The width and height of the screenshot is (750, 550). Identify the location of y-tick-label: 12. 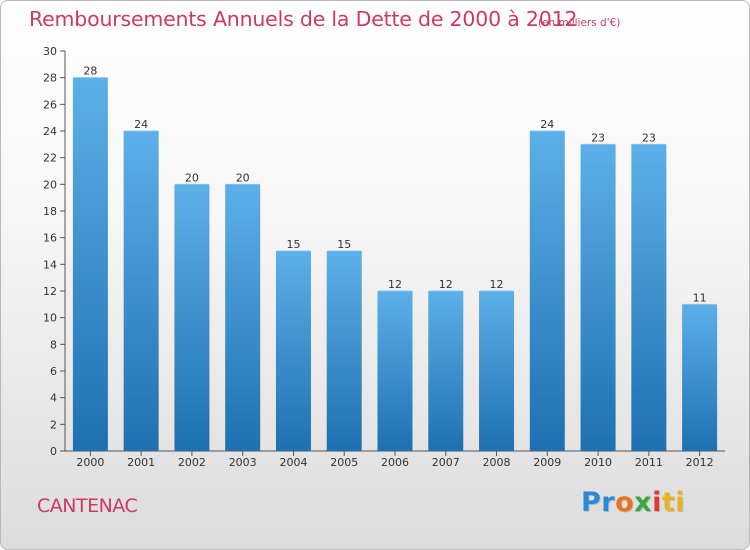
(50, 291).